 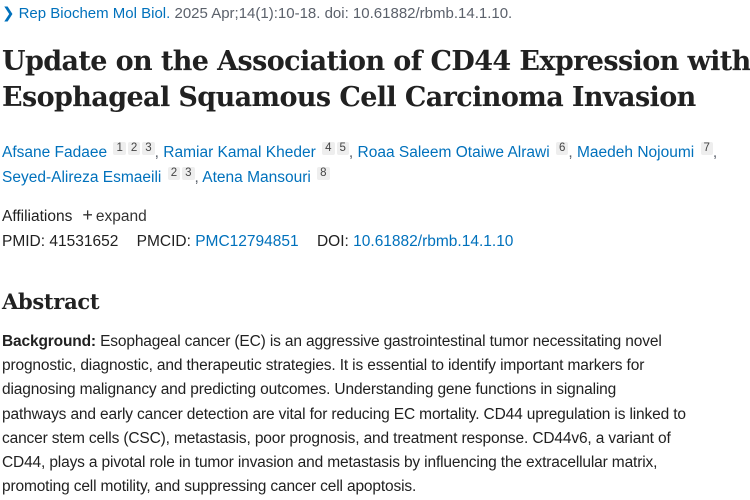 What do you see at coordinates (433, 241) in the screenshot?
I see `doi-link: 10.61882/rbmb.14.1.10` at bounding box center [433, 241].